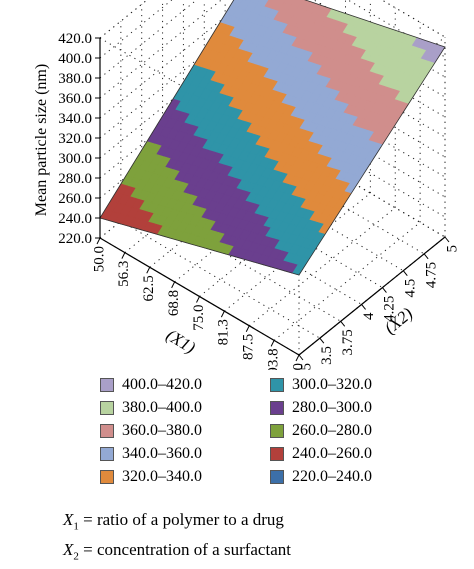  Describe the element at coordinates (332, 385) in the screenshot. I see `legend-label: 300.0–320.0` at that location.